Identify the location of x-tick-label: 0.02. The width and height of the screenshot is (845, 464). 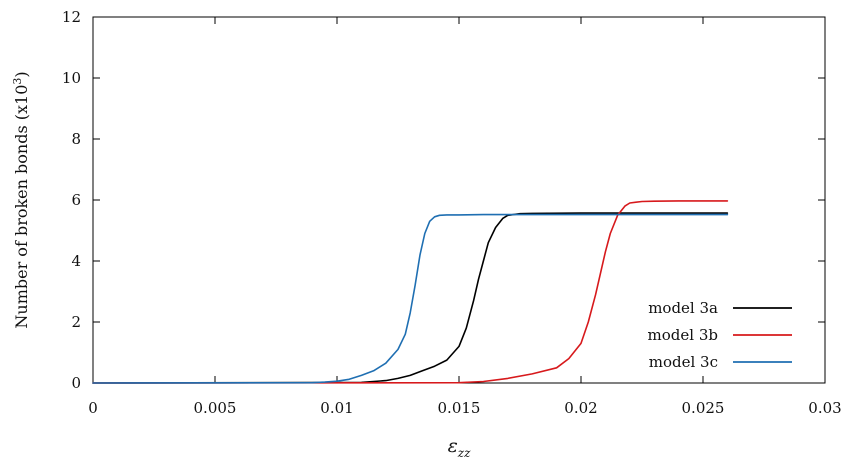
(580, 408).